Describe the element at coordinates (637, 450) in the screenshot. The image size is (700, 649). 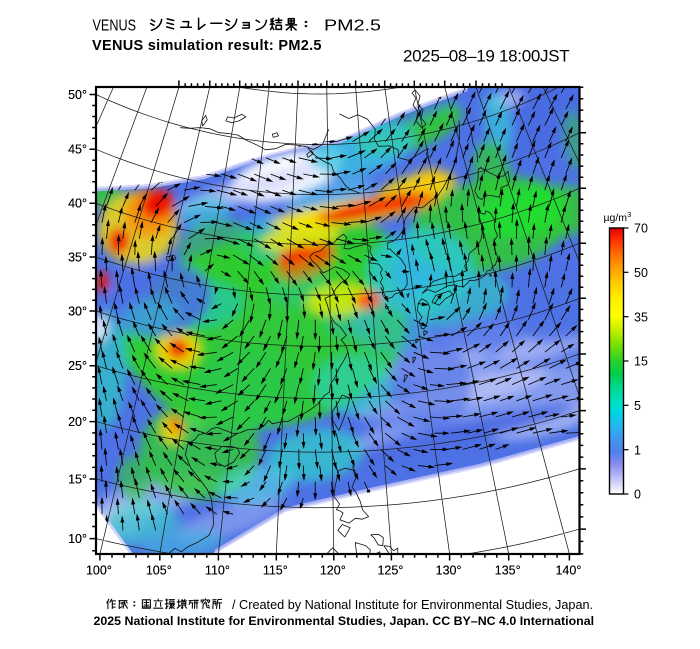
I see `svg-text: 1` at that location.